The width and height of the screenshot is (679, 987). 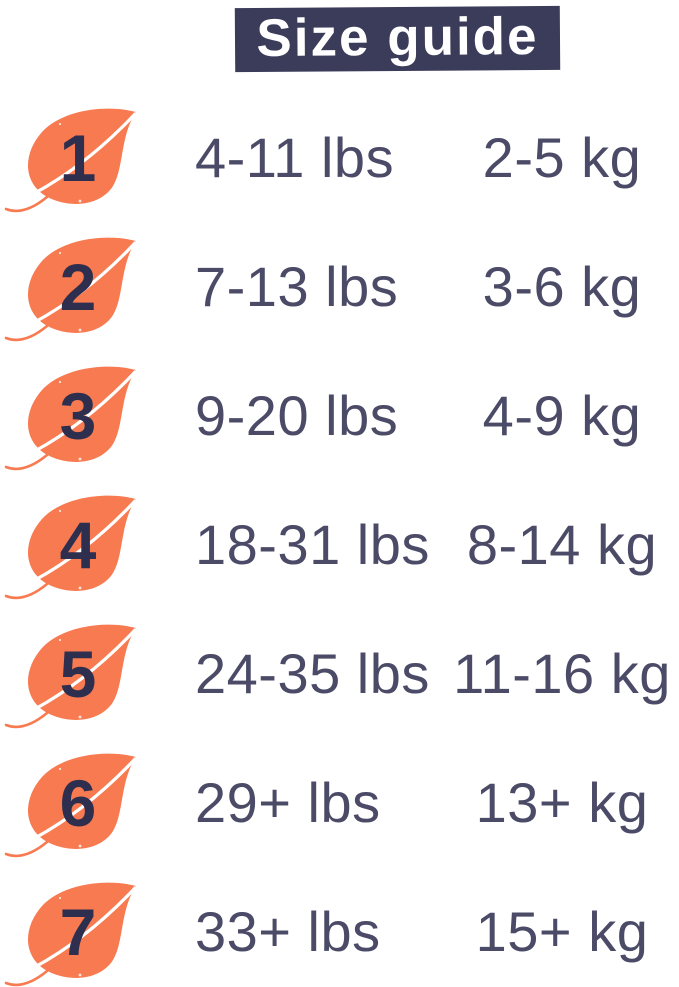 I want to click on leaf-icon: 7, so click(x=70, y=934).